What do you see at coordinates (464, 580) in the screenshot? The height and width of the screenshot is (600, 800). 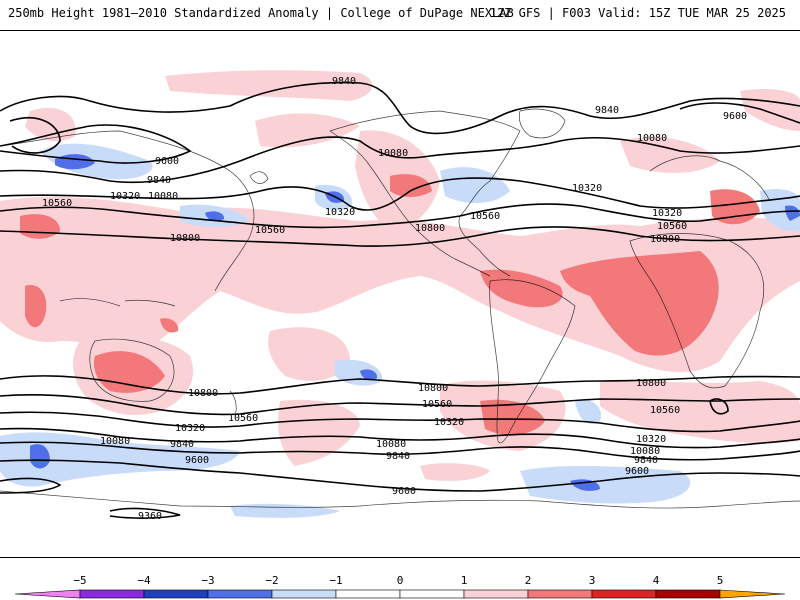 I see `colorbar-tick-label: 1` at bounding box center [464, 580].